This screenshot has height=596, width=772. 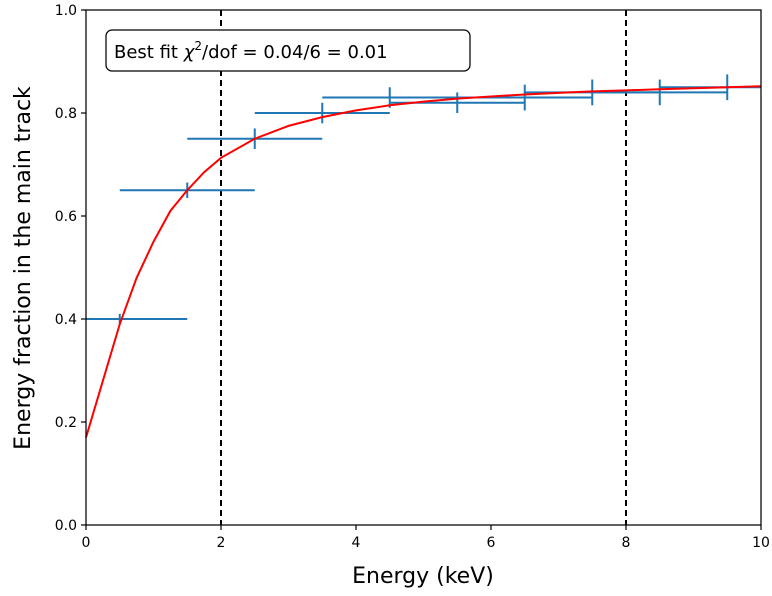 What do you see at coordinates (149, 52) in the screenshot?
I see `annotation-prefix: Best fit` at bounding box center [149, 52].